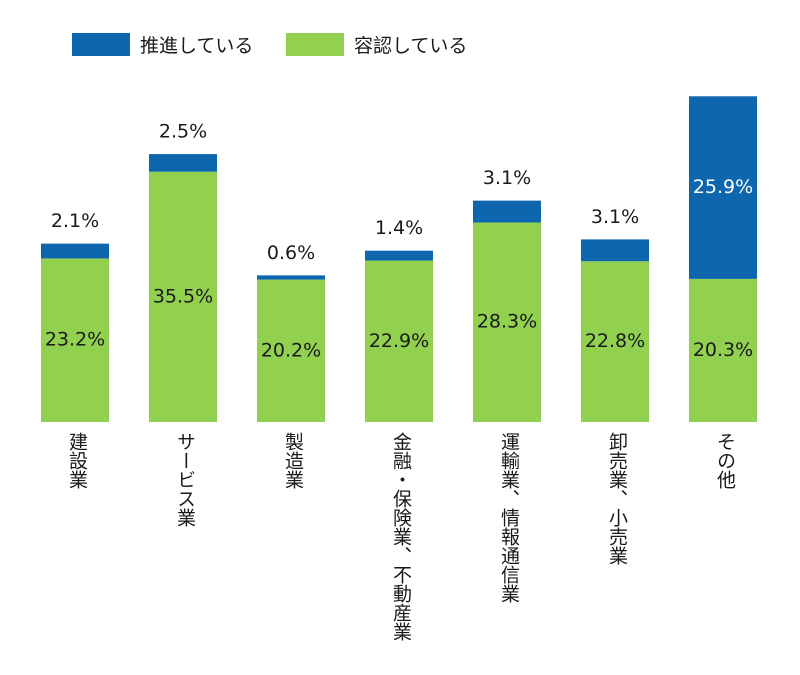 The height and width of the screenshot is (675, 800). What do you see at coordinates (197, 45) in the screenshot?
I see `legend-label-promote: 推進している` at bounding box center [197, 45].